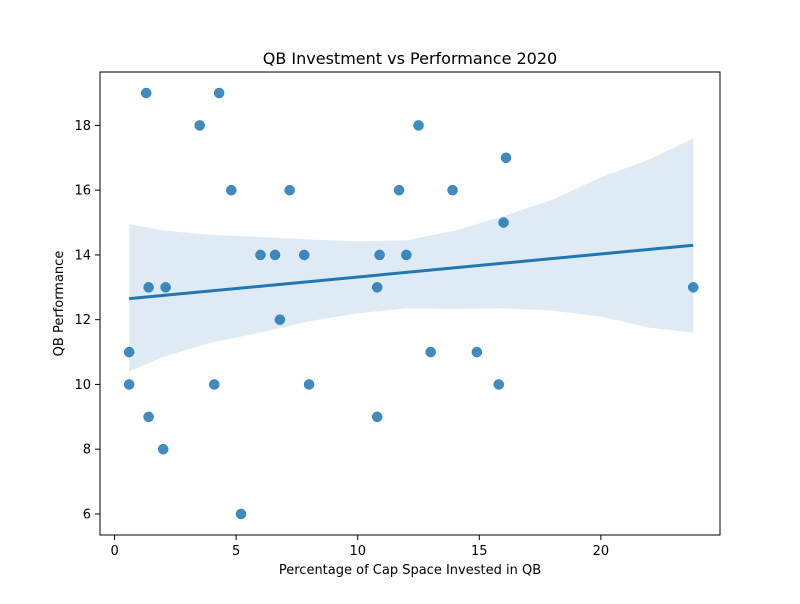 This screenshot has width=800, height=604. I want to click on y-axis-ticks: 6 8 10 12 14 16 18, so click(87, 320).